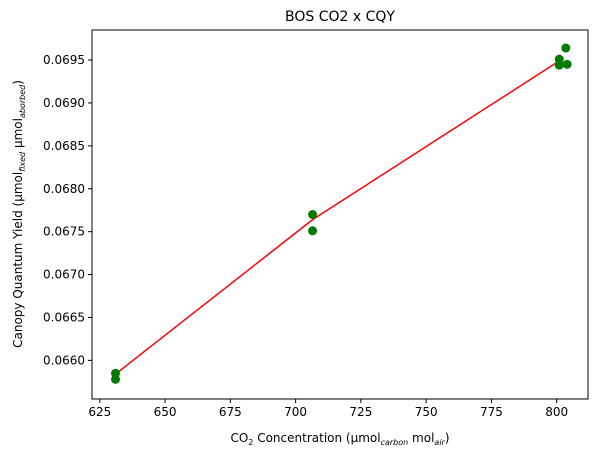 This screenshot has height=457, width=598. What do you see at coordinates (64, 103) in the screenshot?
I see `y-tick-label: 0.0690` at bounding box center [64, 103].